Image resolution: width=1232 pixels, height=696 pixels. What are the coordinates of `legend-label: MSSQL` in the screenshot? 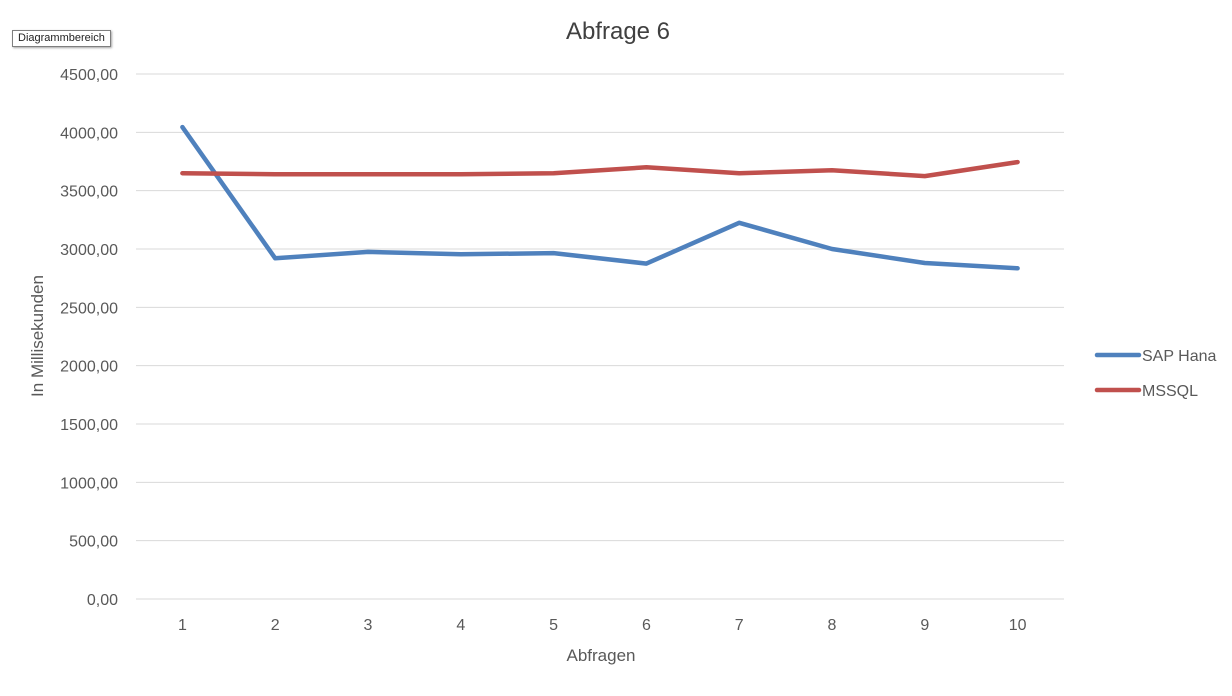 It's located at (1170, 391).